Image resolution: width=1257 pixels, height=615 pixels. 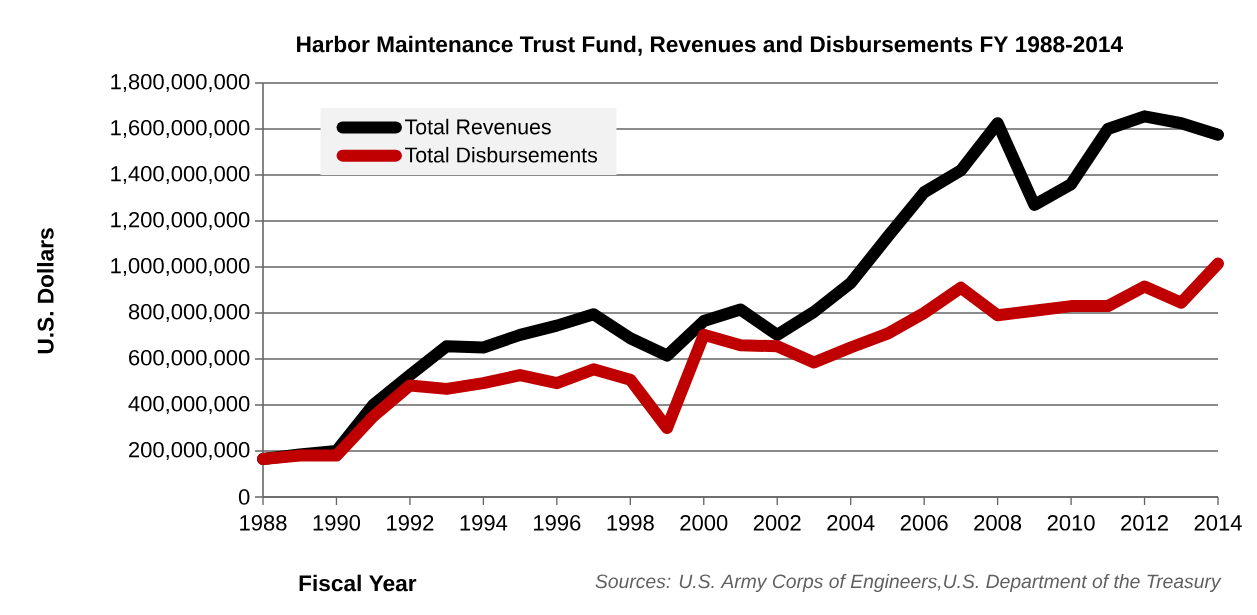 What do you see at coordinates (908, 583) in the screenshot?
I see `source-note: Sources: U.S. Army Corps of Engineers,U.S. Department of the Treasury` at bounding box center [908, 583].